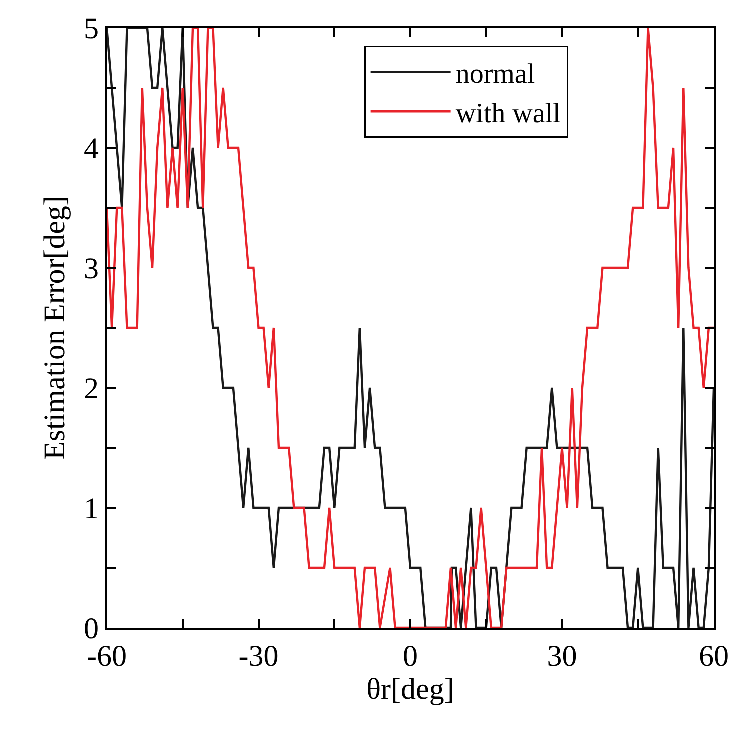 The height and width of the screenshot is (733, 741). Describe the element at coordinates (496, 74) in the screenshot. I see `legend-label: normal` at that location.